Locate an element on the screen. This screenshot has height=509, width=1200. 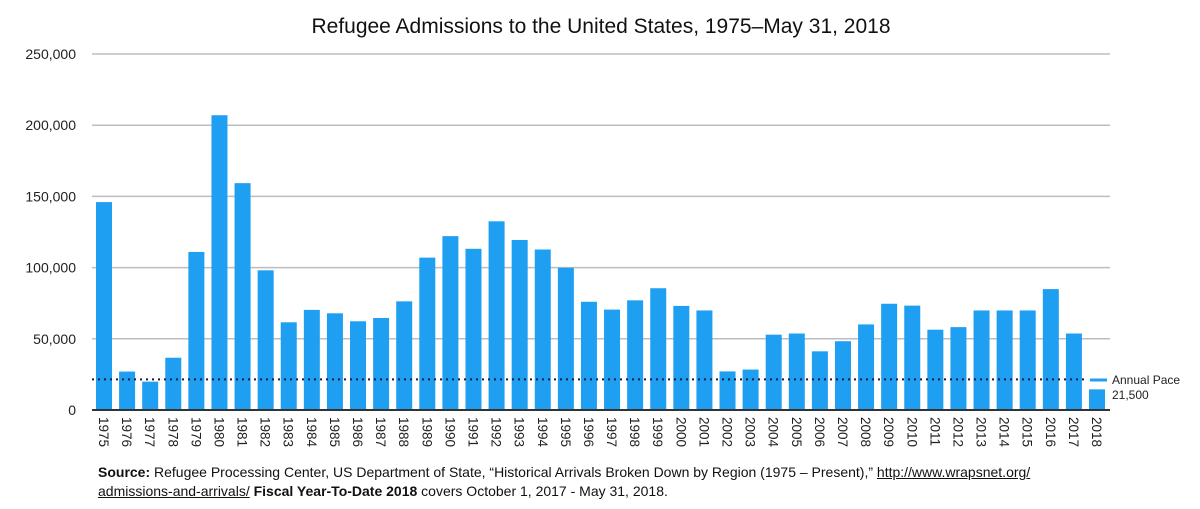
bar-2007 is located at coordinates (842, 375).